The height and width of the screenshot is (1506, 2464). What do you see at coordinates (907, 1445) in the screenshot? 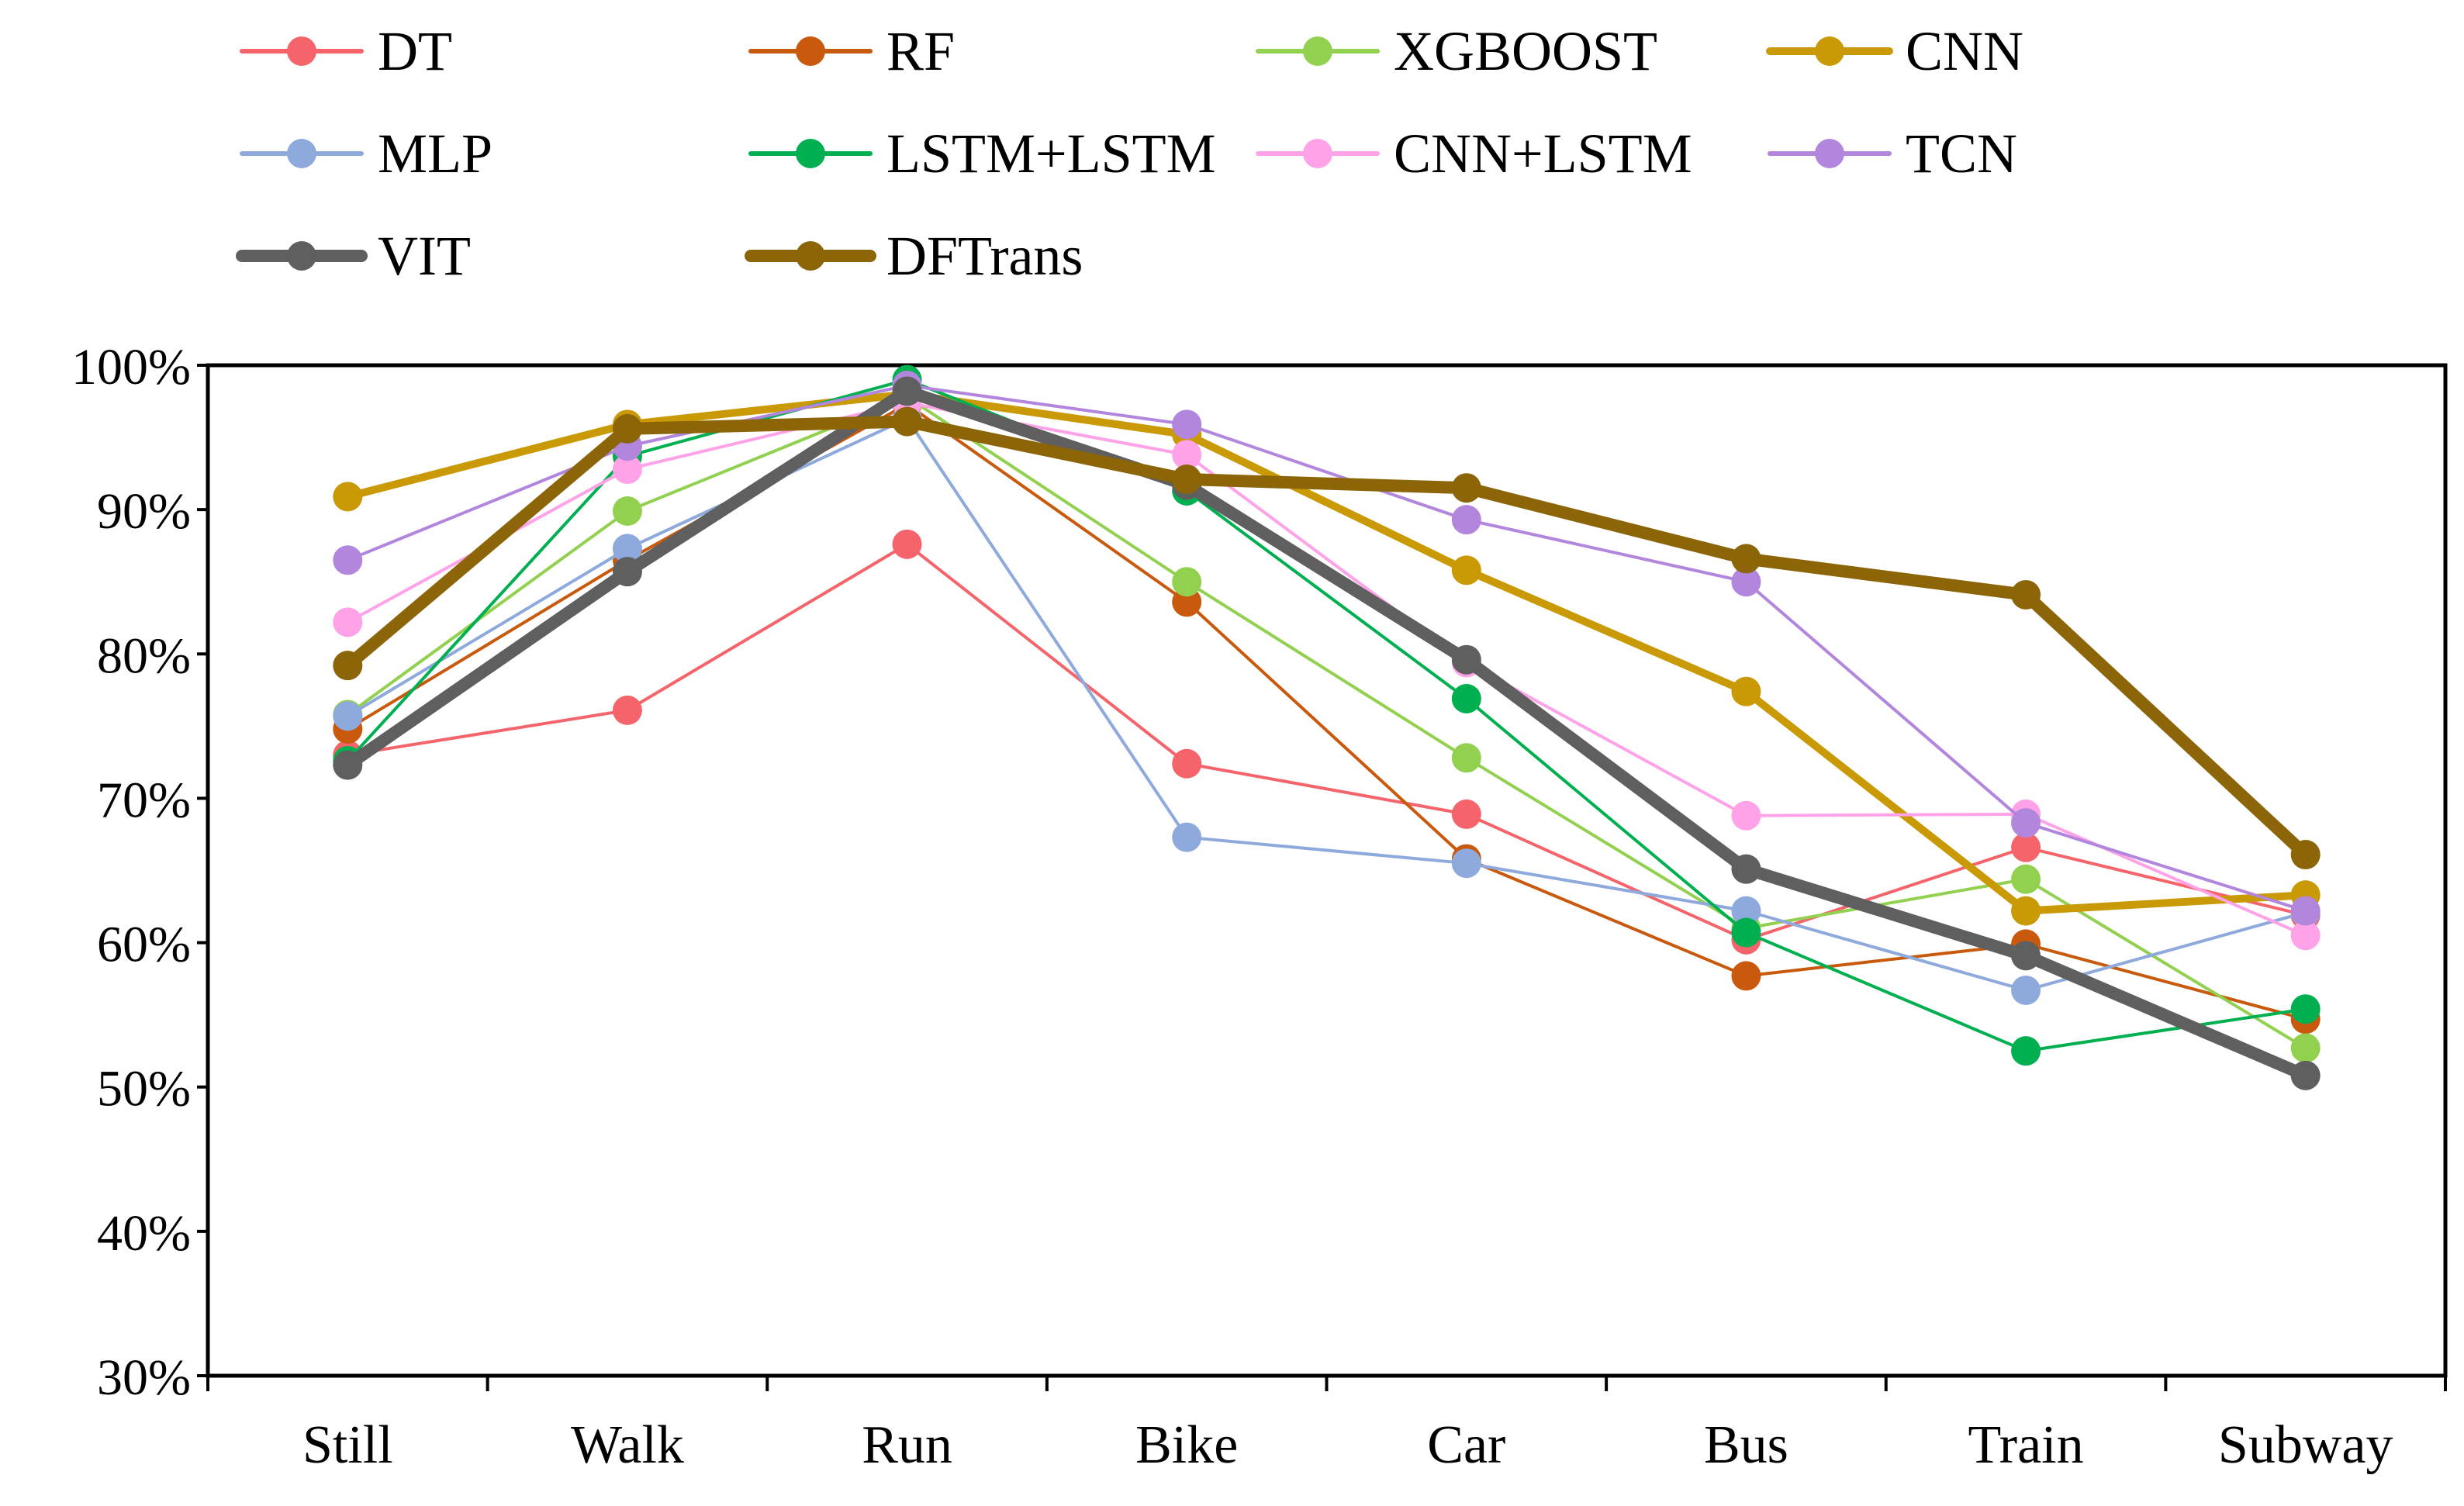
I see `x-tick-label-run: Run` at bounding box center [907, 1445].